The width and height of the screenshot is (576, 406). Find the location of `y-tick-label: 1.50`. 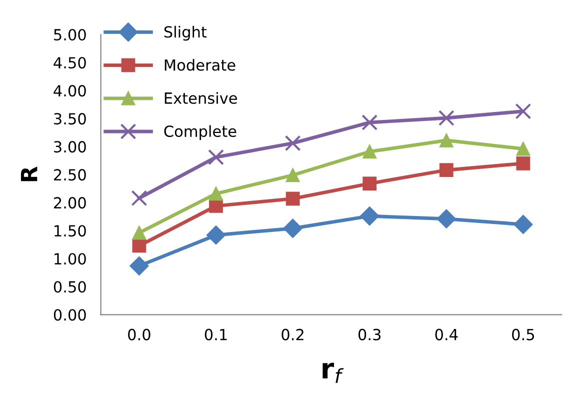

y-tick-label: 1.50 is located at coordinates (70, 231).